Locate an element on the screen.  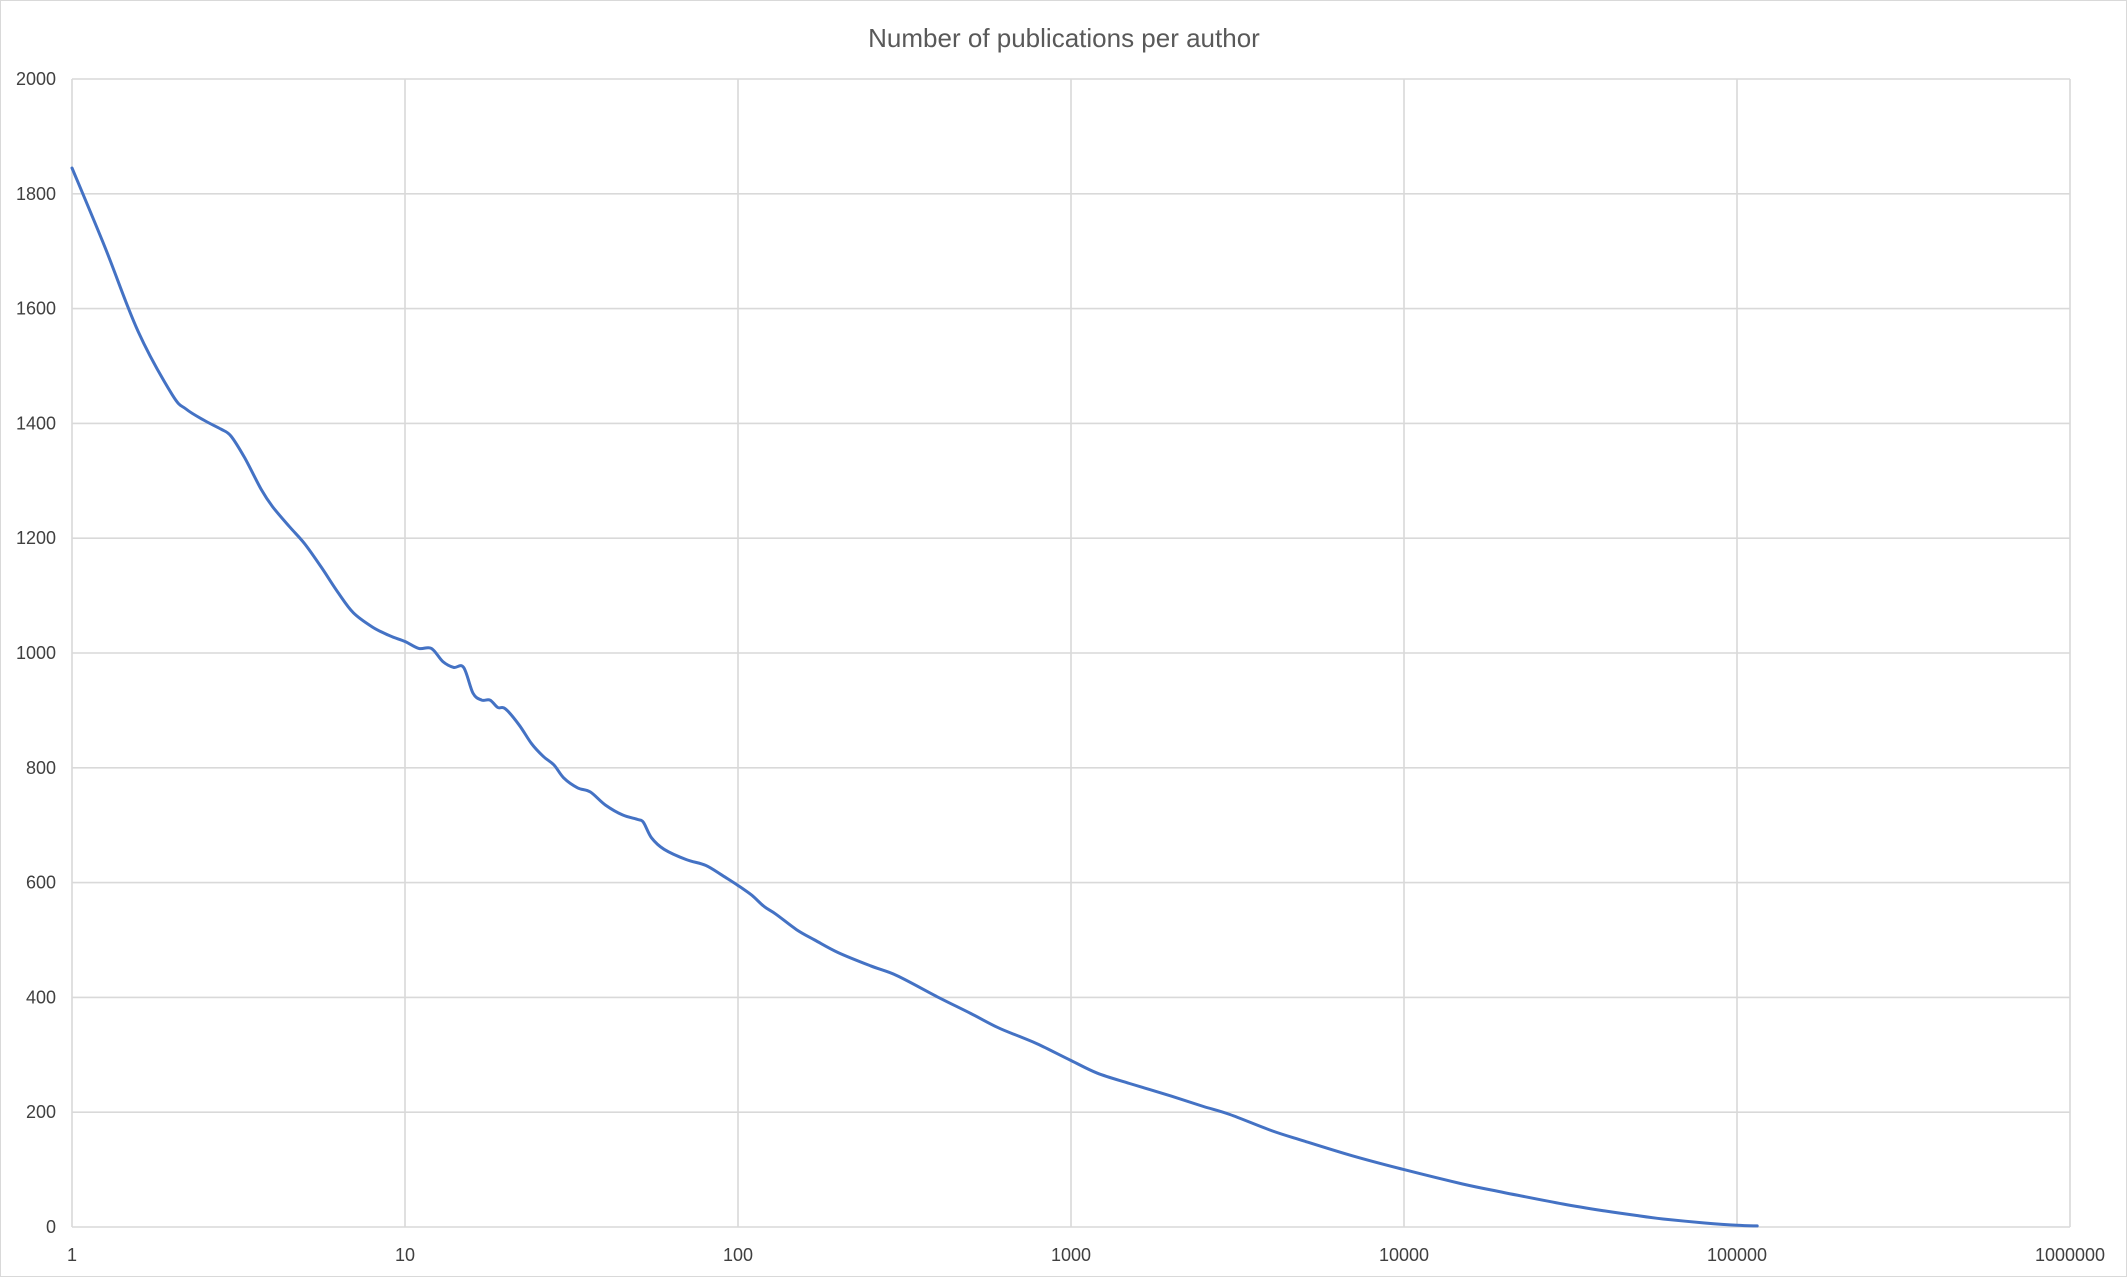
y-tick-label: 1600 is located at coordinates (36, 309).